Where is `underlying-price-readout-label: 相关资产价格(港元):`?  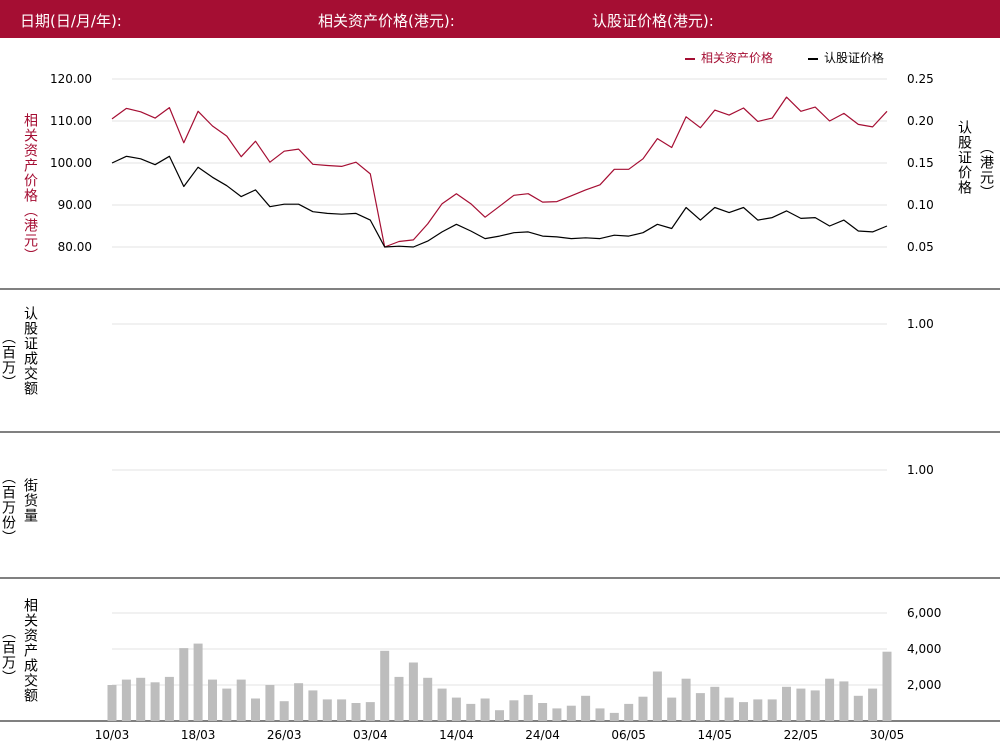
underlying-price-readout-label: 相关资产价格(港元): is located at coordinates (386, 21).